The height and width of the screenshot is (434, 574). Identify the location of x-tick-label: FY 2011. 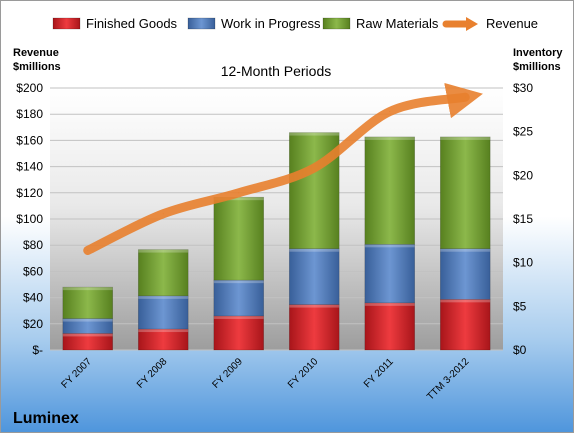
(379, 373).